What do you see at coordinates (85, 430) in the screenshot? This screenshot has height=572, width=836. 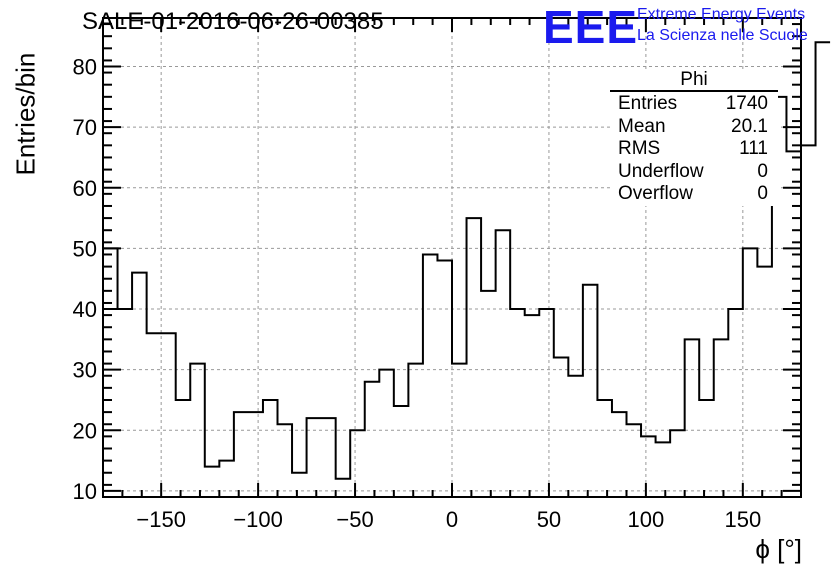 I see `y-tick-label: 20` at bounding box center [85, 430].